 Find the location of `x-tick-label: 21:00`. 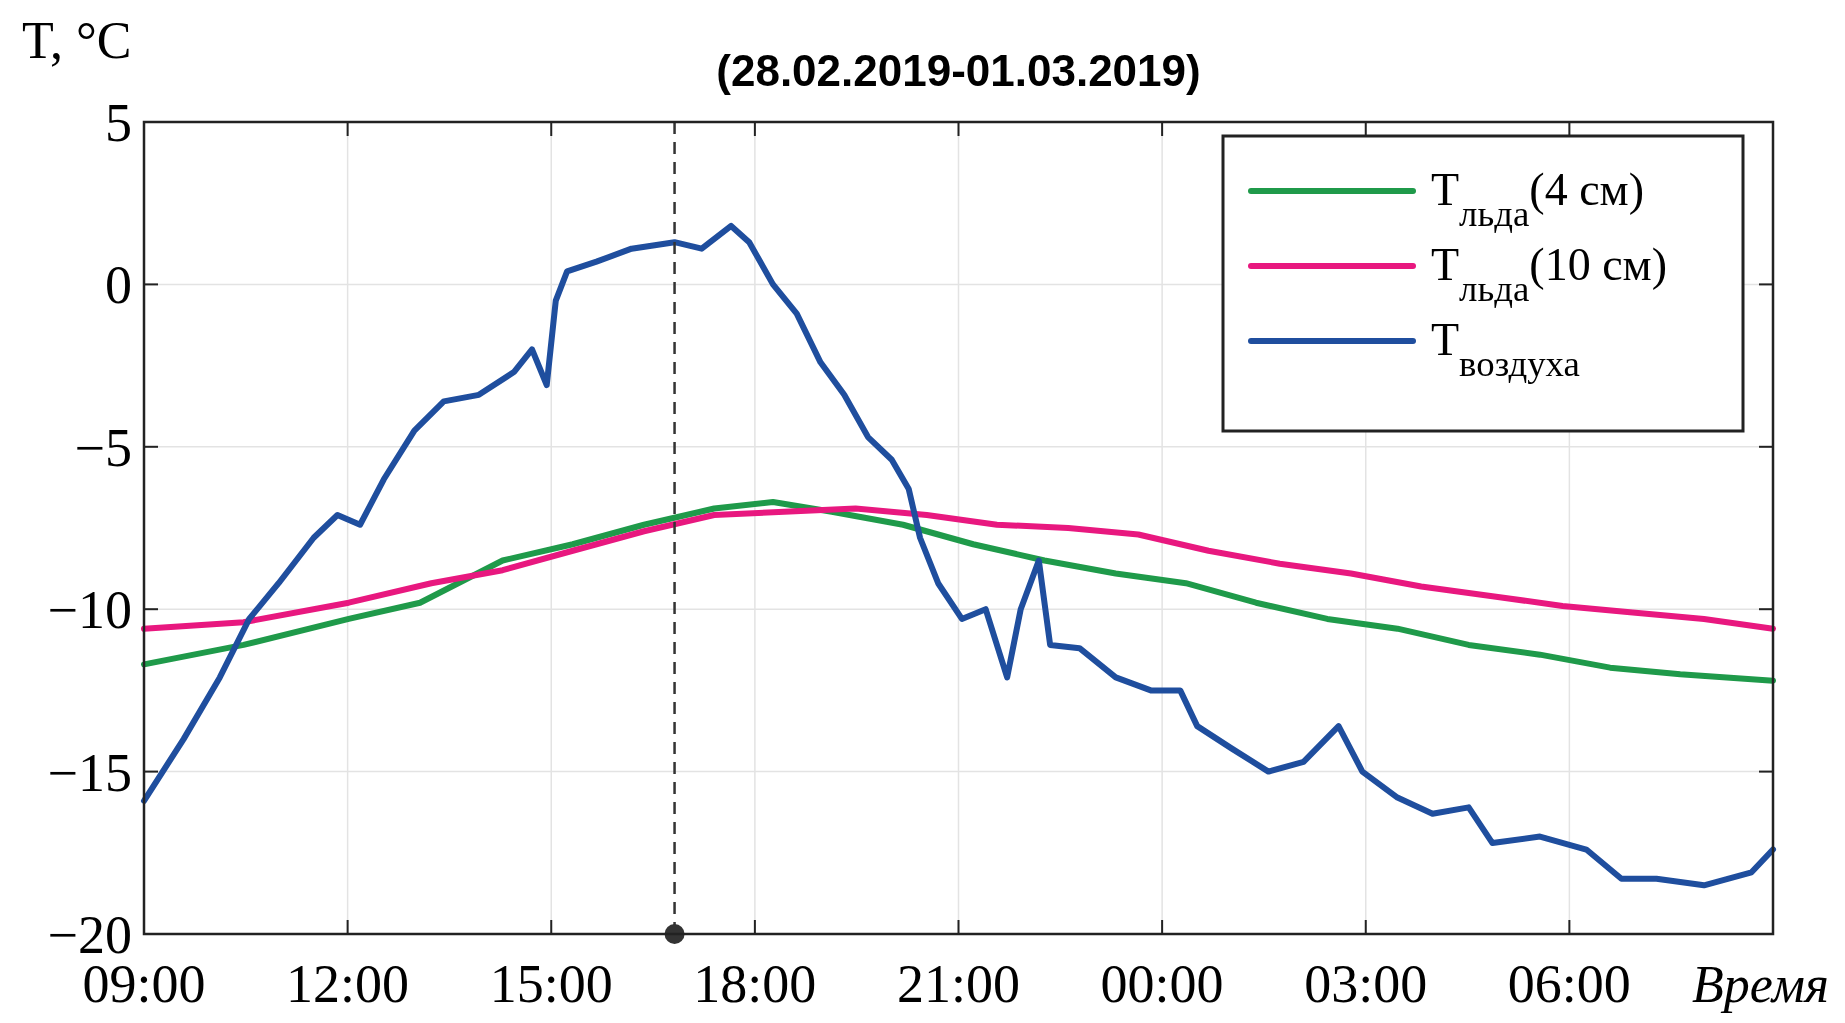

x-tick-label: 21:00 is located at coordinates (958, 984).